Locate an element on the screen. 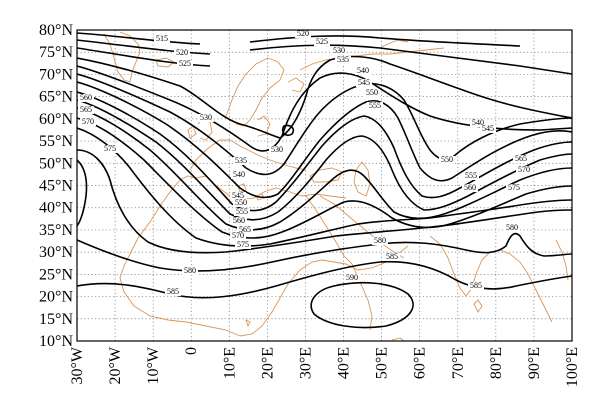 This screenshot has height=419, width=600. longitude-label: 100°E is located at coordinates (572, 367).